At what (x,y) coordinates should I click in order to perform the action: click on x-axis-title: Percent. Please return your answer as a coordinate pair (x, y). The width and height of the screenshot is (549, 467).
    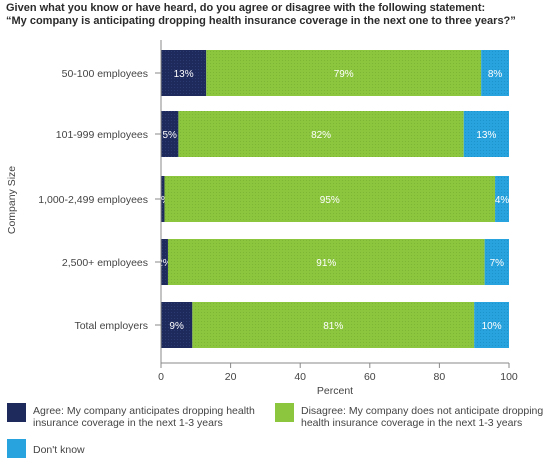
    Looking at the image, I should click on (335, 391).